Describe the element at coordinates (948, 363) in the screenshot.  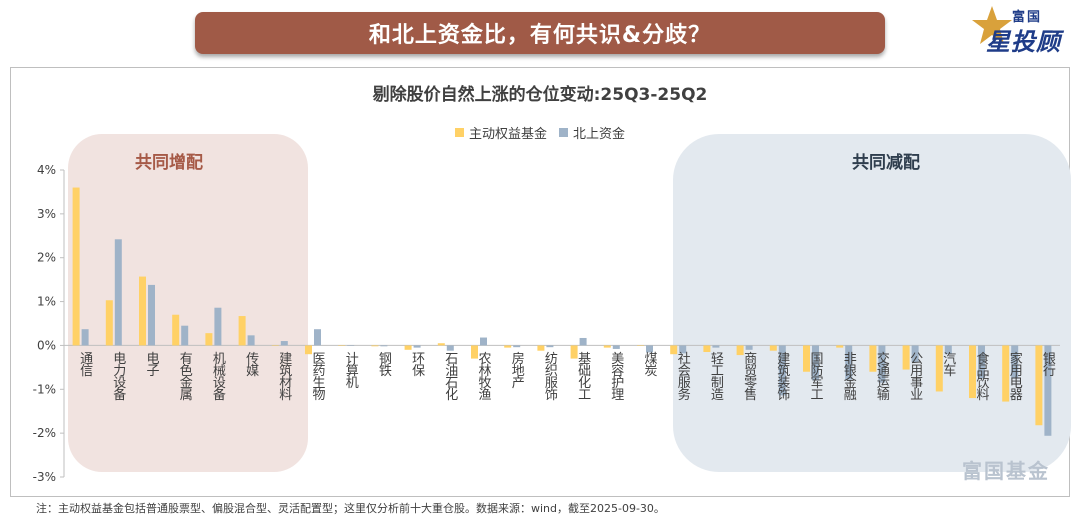
I see `x-category-label: 汽车` at that location.